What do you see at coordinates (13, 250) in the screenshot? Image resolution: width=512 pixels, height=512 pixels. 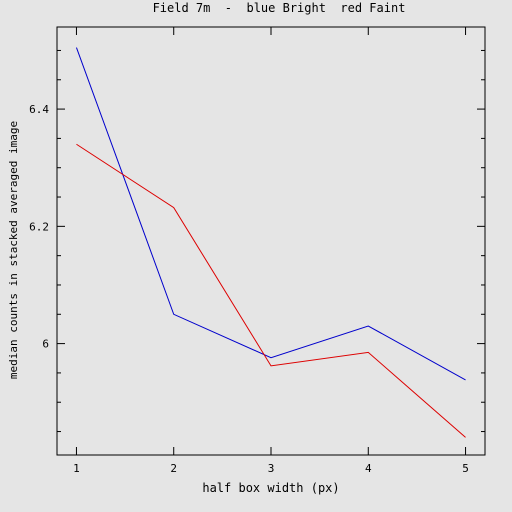 I see `y-axis-title: median counts in stacked averaged image` at bounding box center [13, 250].